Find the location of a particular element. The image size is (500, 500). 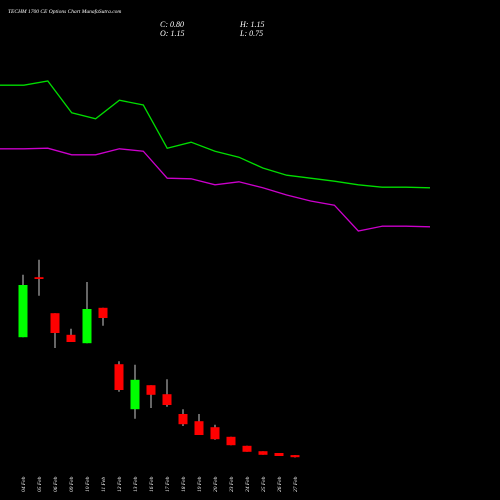

x-tick-label: 09 Feb is located at coordinates (72, 484).